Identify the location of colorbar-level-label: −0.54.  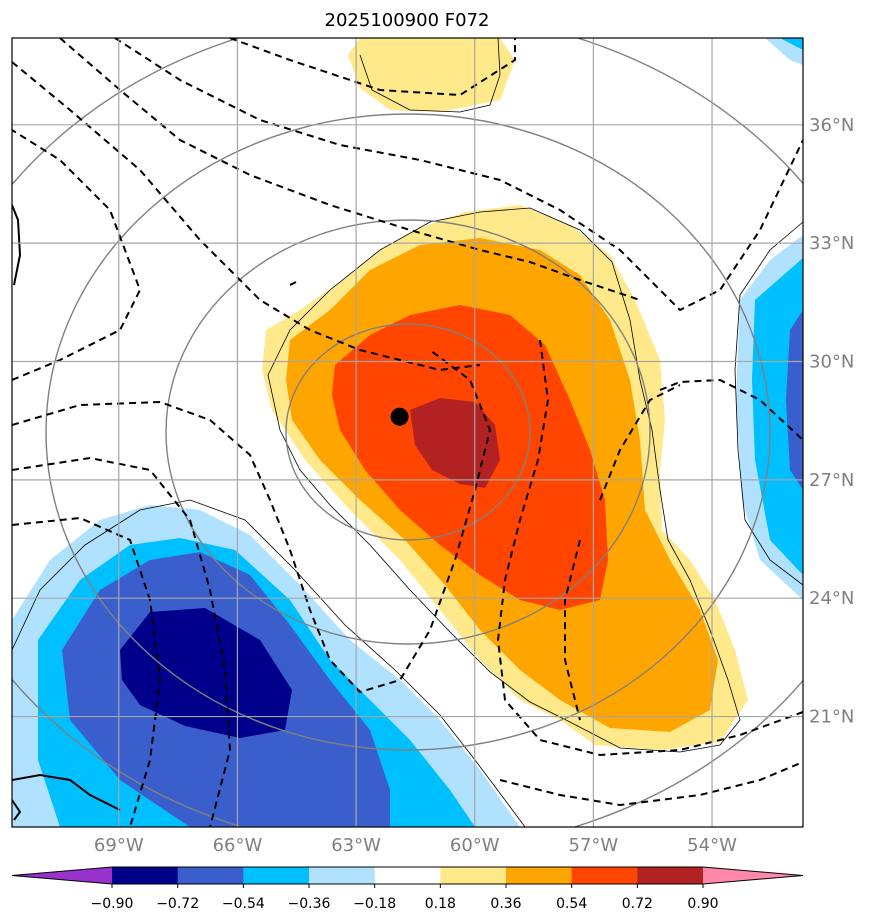
(243, 904).